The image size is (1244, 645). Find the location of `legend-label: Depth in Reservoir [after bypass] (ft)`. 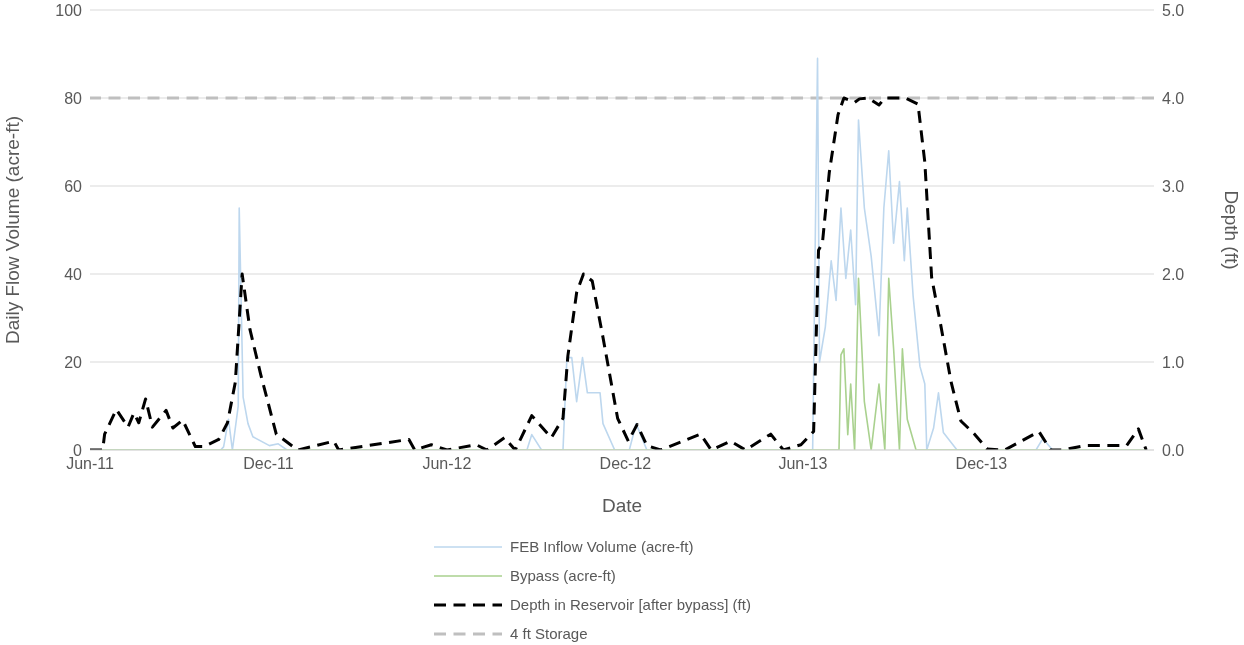

legend-label: Depth in Reservoir [after bypass] (ft) is located at coordinates (630, 604).